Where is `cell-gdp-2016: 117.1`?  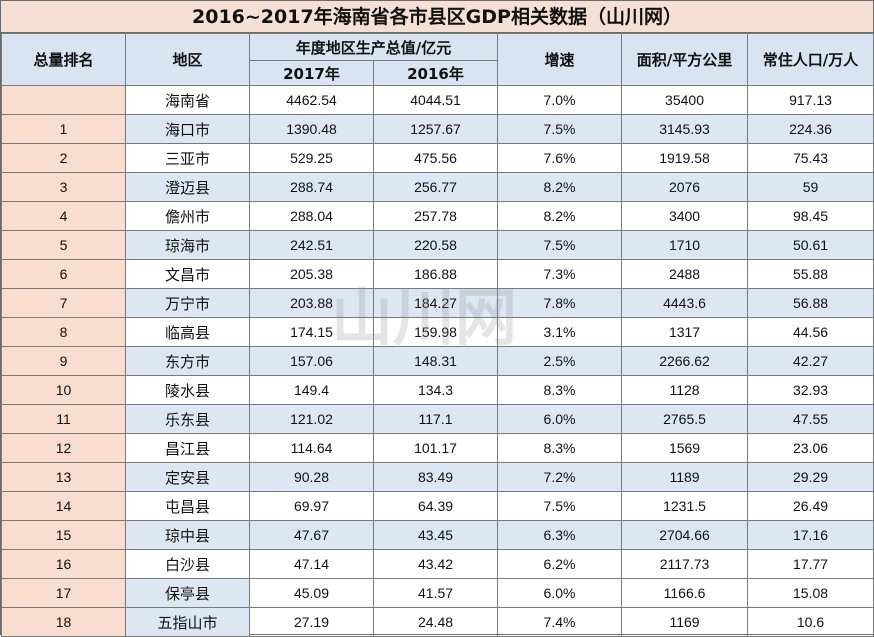
cell-gdp-2016: 117.1 is located at coordinates (435, 419).